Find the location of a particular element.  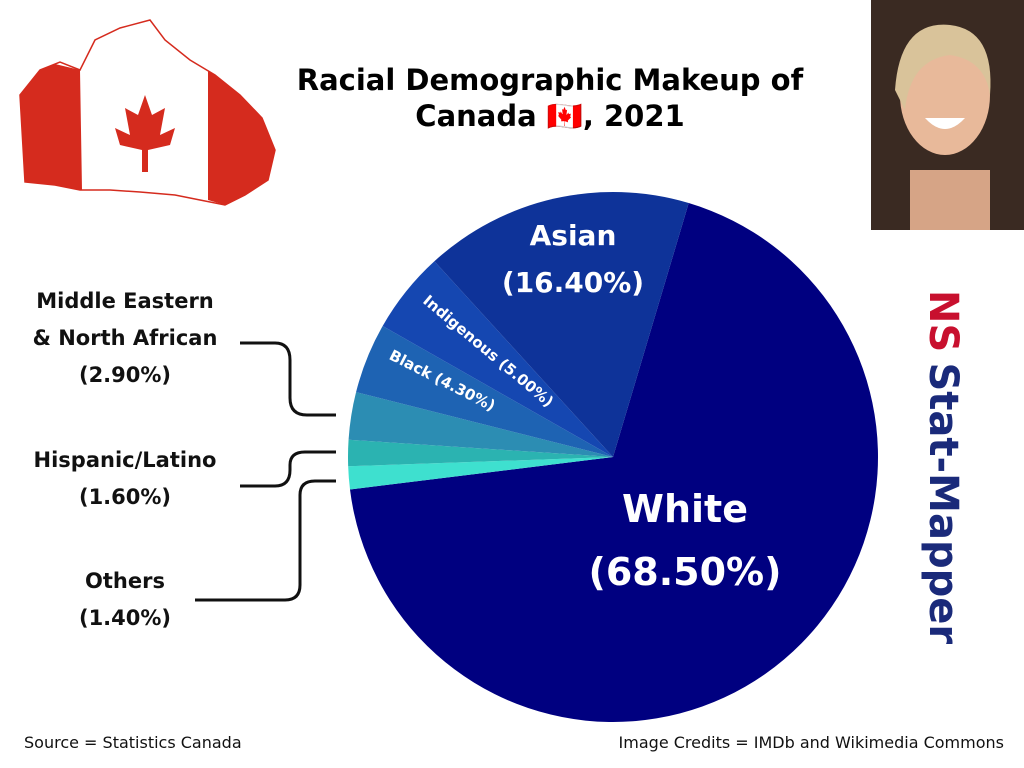

brand-name: Stat-Mapper is located at coordinates (943, 504).